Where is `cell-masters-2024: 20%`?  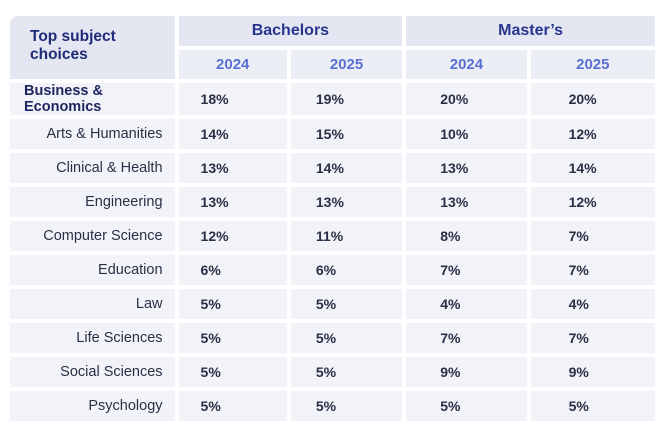 cell-masters-2024: 20% is located at coordinates (466, 99).